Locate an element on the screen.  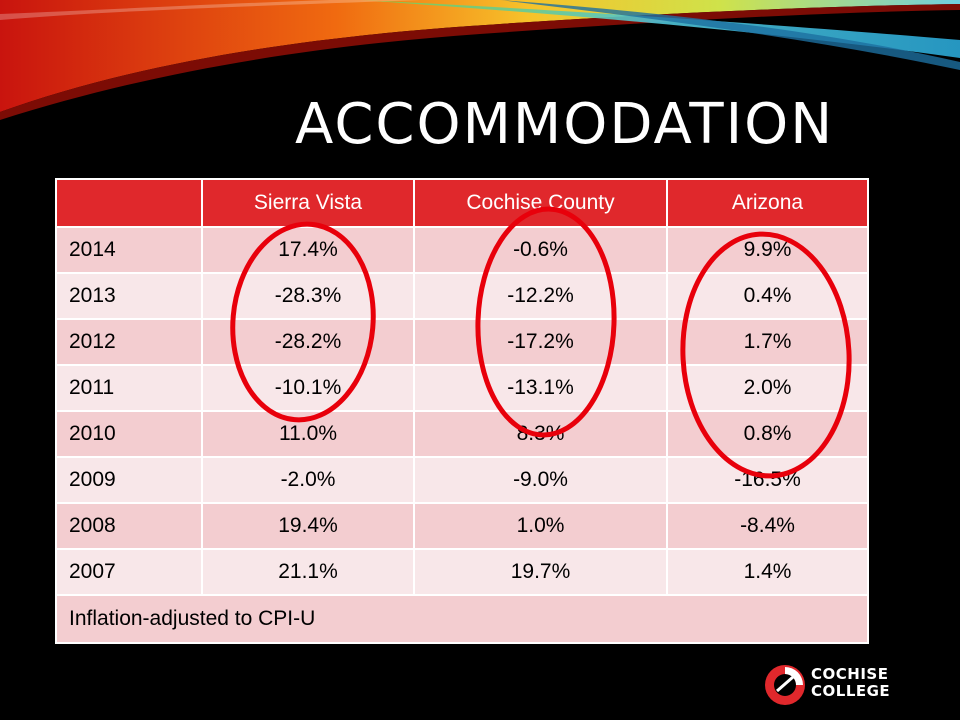
table-row: 2012 -28.2% -17.2% 1.7% is located at coordinates (462, 342).